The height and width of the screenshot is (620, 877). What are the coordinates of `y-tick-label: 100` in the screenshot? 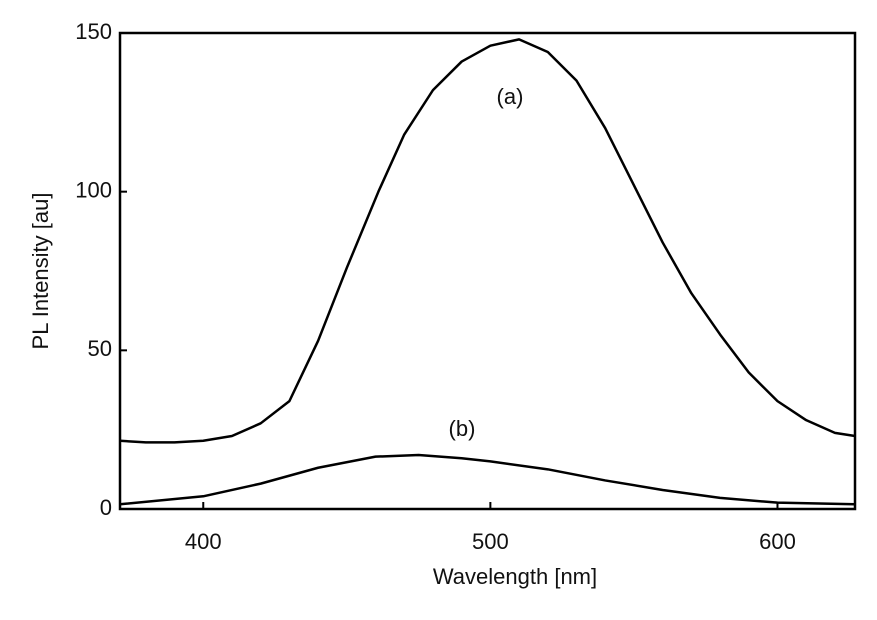 It's located at (93, 189).